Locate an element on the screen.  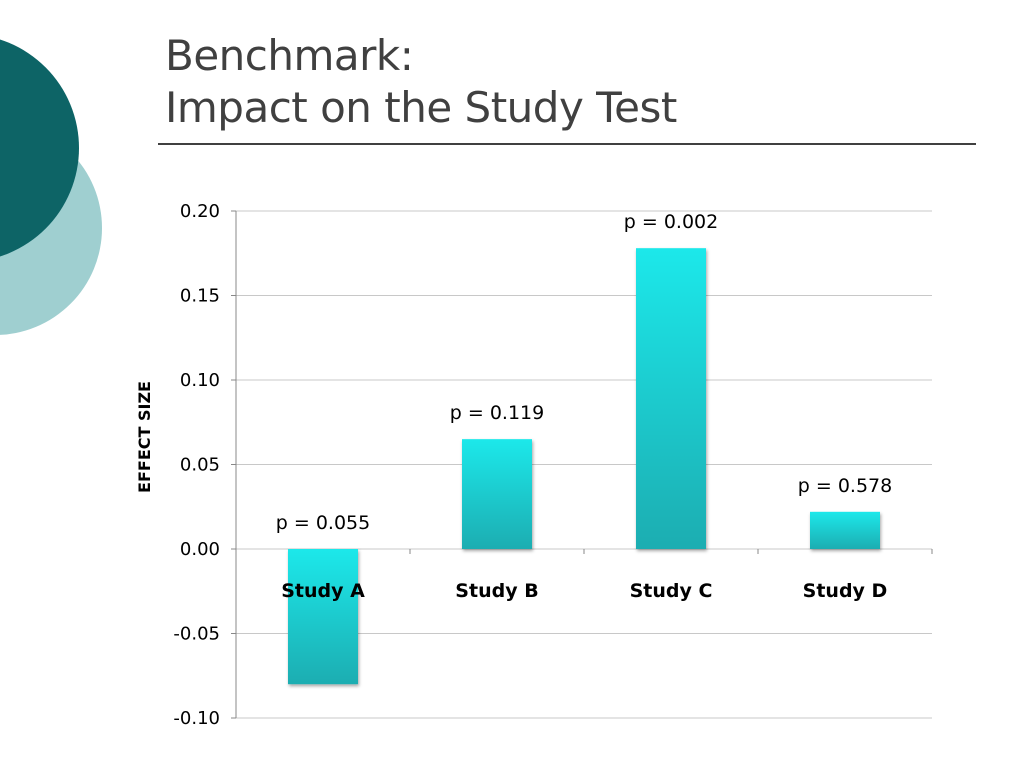
bar-study-d is located at coordinates (845, 530).